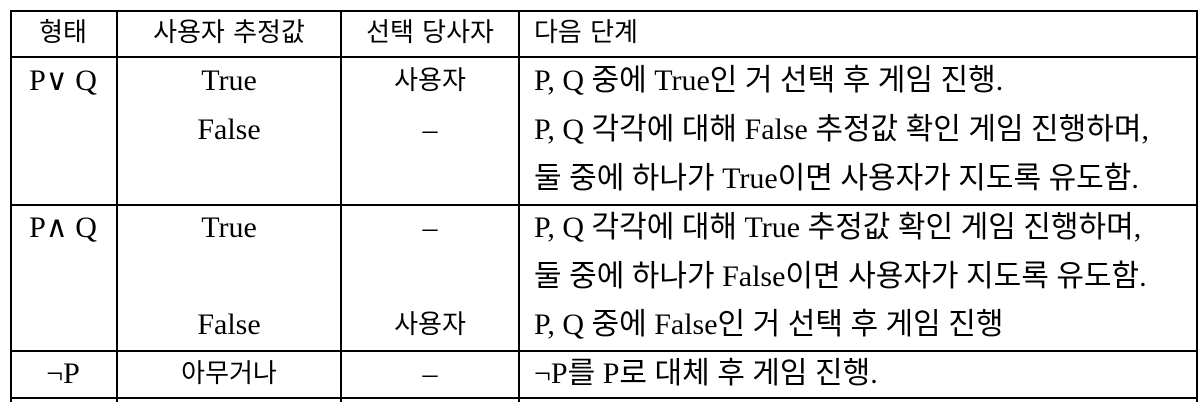 The image size is (1204, 404). Describe the element at coordinates (229, 33) in the screenshot. I see `header-user-guess: 사용자 추정값` at that location.